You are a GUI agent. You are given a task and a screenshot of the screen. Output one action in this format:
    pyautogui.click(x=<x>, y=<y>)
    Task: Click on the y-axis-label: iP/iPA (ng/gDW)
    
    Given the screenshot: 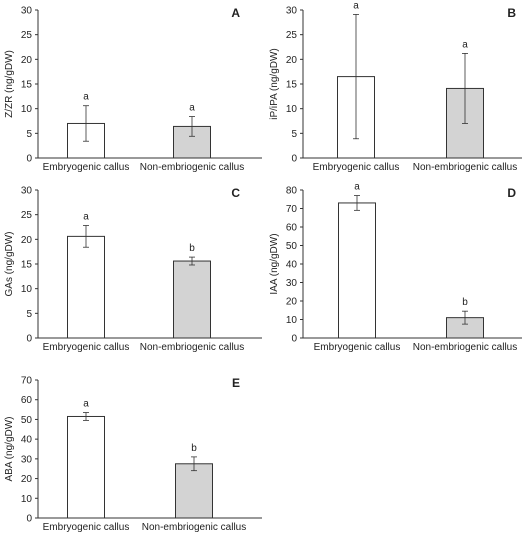 What is the action you would take?
    pyautogui.click(x=274, y=84)
    